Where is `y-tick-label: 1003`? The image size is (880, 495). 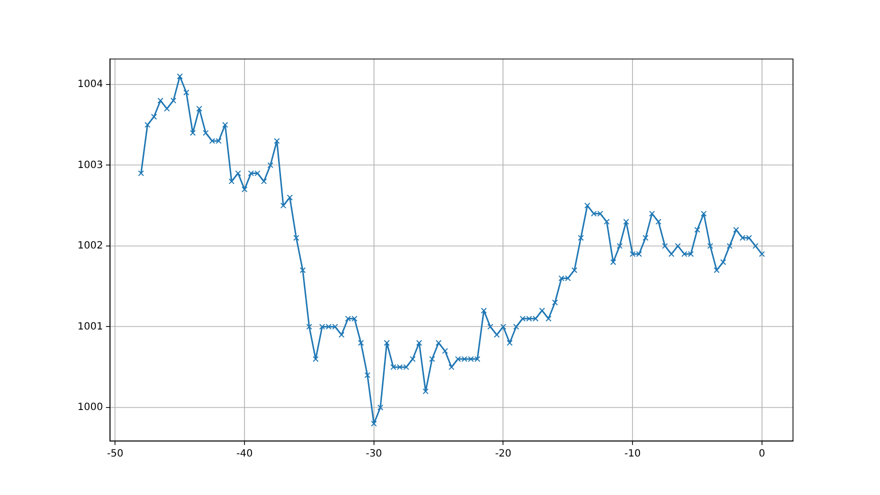 y-tick-label: 1003 is located at coordinates (90, 165).